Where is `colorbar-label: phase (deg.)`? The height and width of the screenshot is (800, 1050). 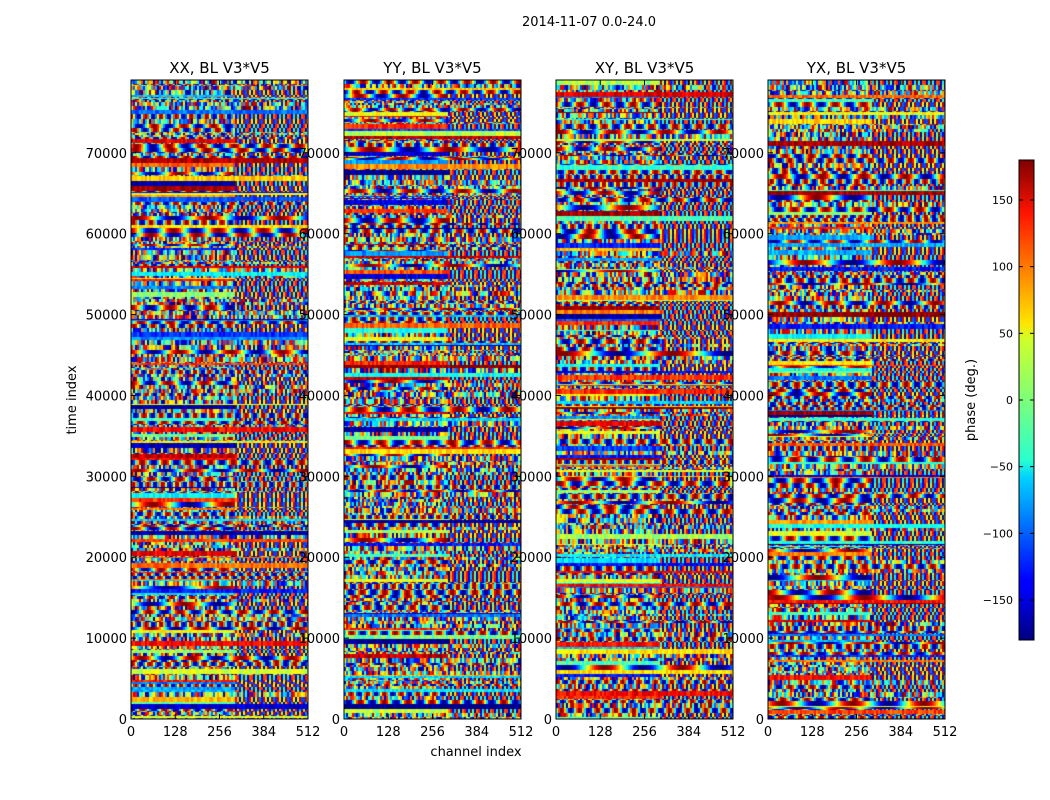 colorbar-label: phase (deg.) is located at coordinates (971, 400).